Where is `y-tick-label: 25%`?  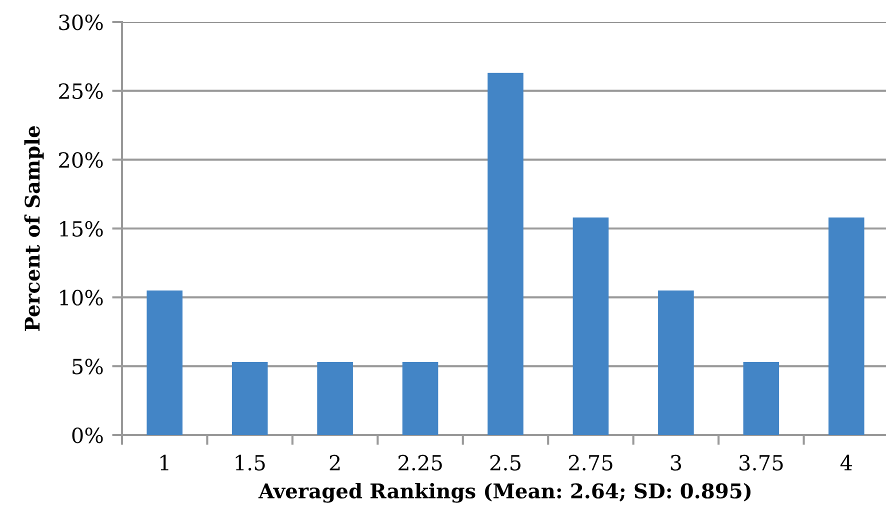 y-tick-label: 25% is located at coordinates (81, 91).